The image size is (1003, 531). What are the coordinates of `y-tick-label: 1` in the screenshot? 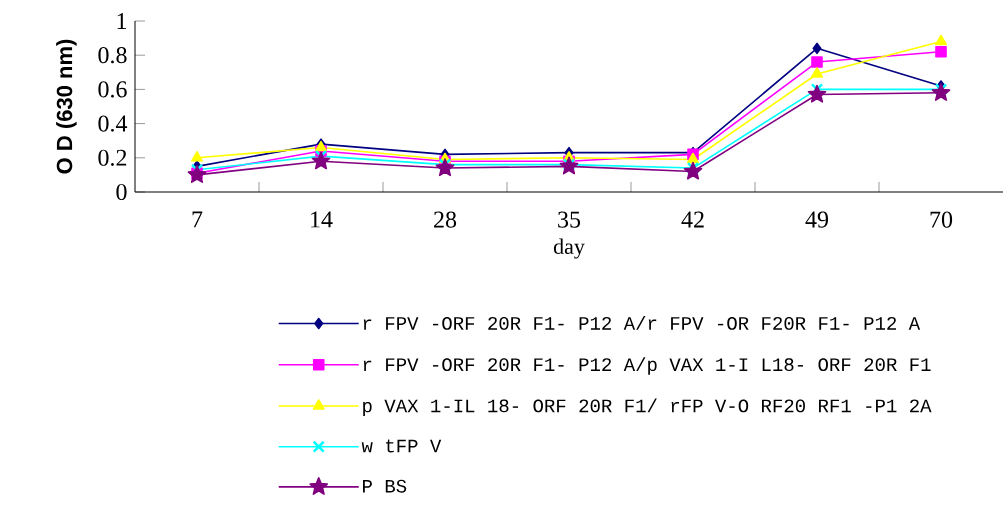 It's located at (122, 21).